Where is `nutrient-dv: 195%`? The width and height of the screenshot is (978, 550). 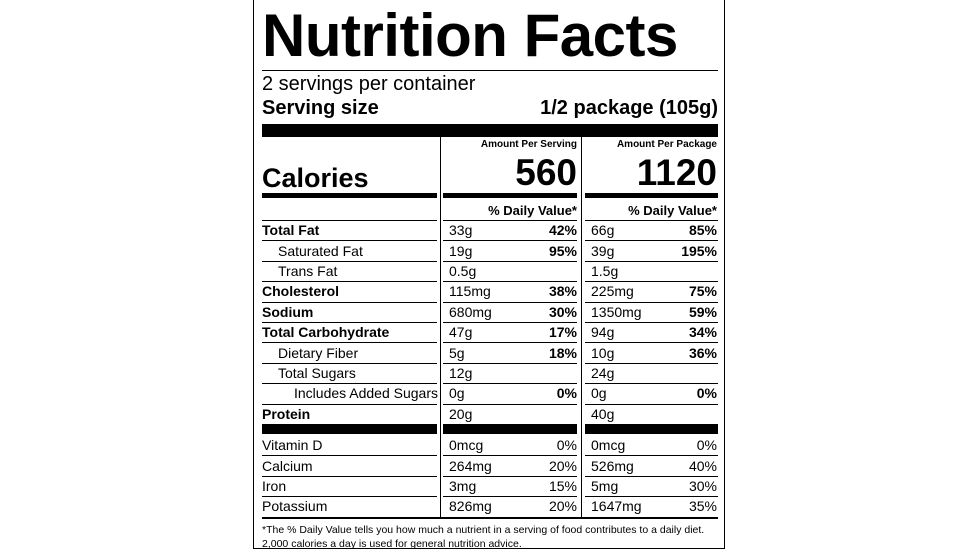
nutrient-dv: 195% is located at coordinates (699, 250).